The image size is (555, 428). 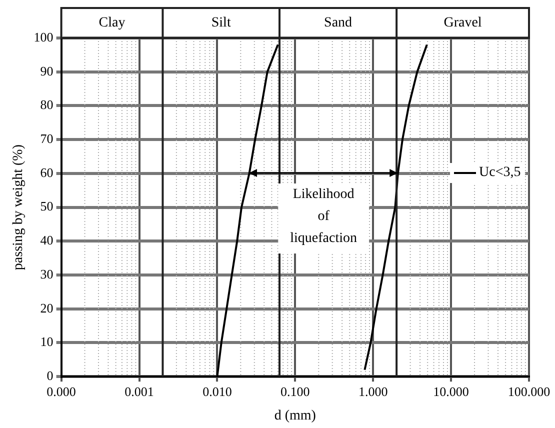 I want to click on x-tick-label: 0.010, so click(x=217, y=391).